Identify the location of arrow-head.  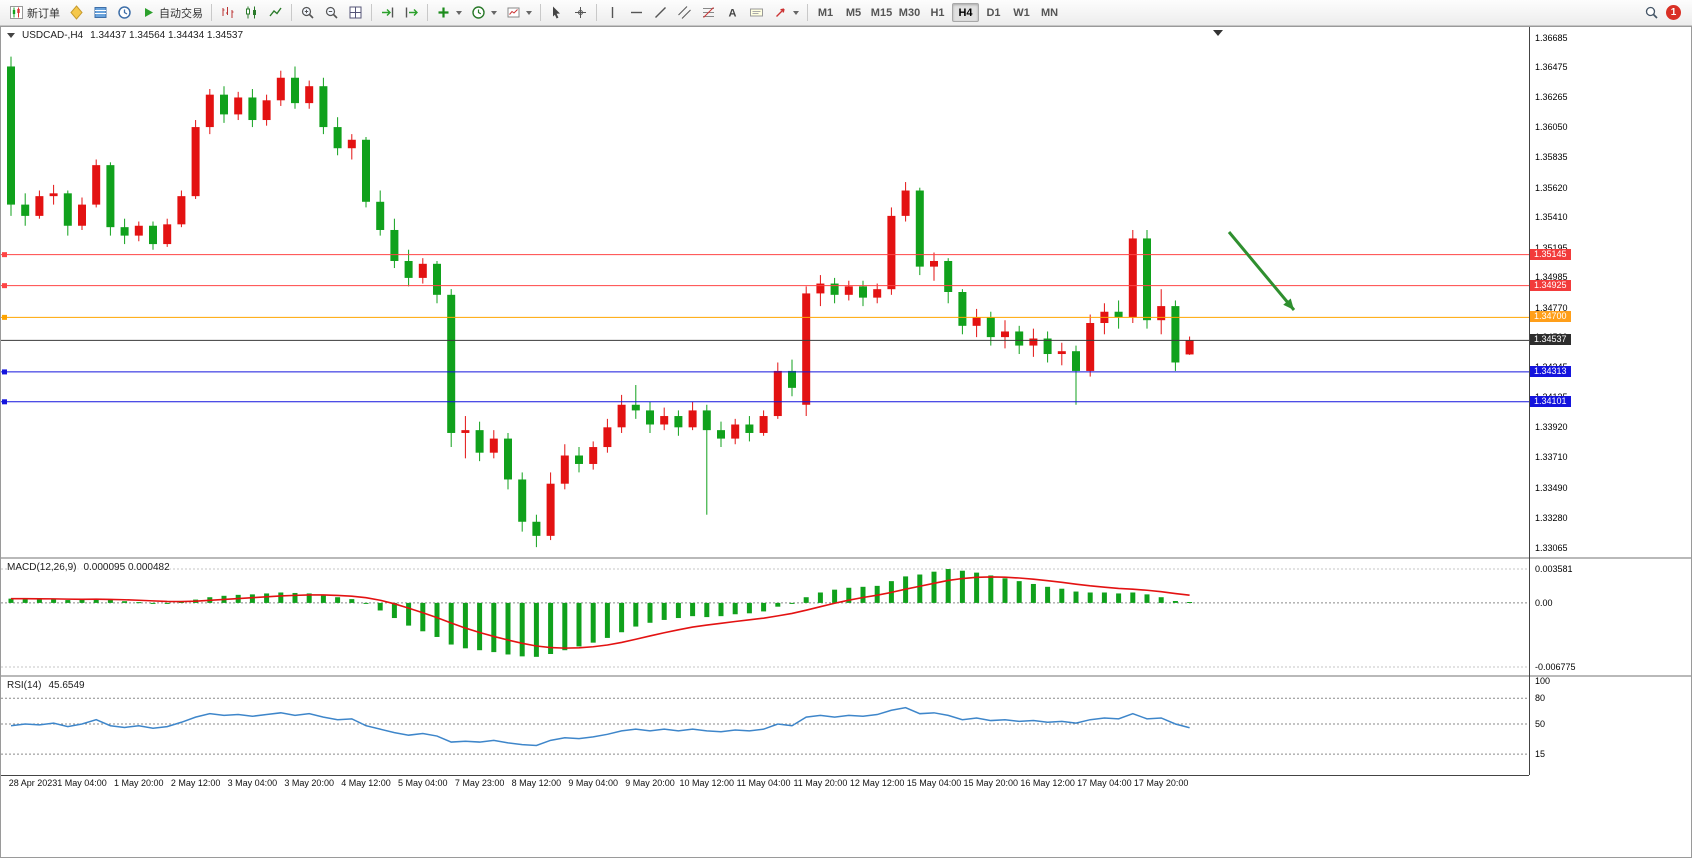
(1288, 304).